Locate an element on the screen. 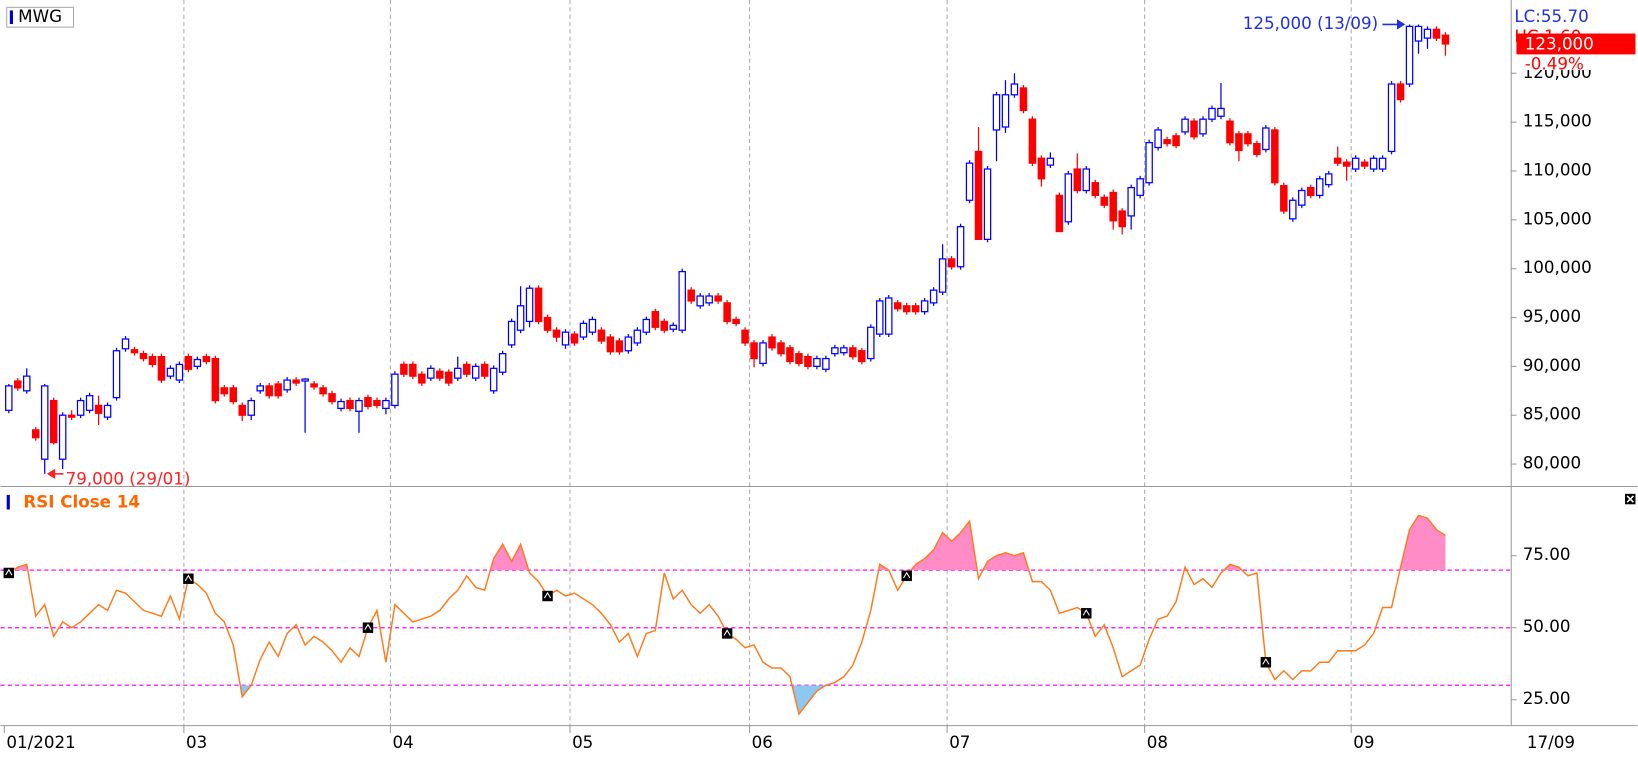  x-tick-label: 07 is located at coordinates (959, 742).